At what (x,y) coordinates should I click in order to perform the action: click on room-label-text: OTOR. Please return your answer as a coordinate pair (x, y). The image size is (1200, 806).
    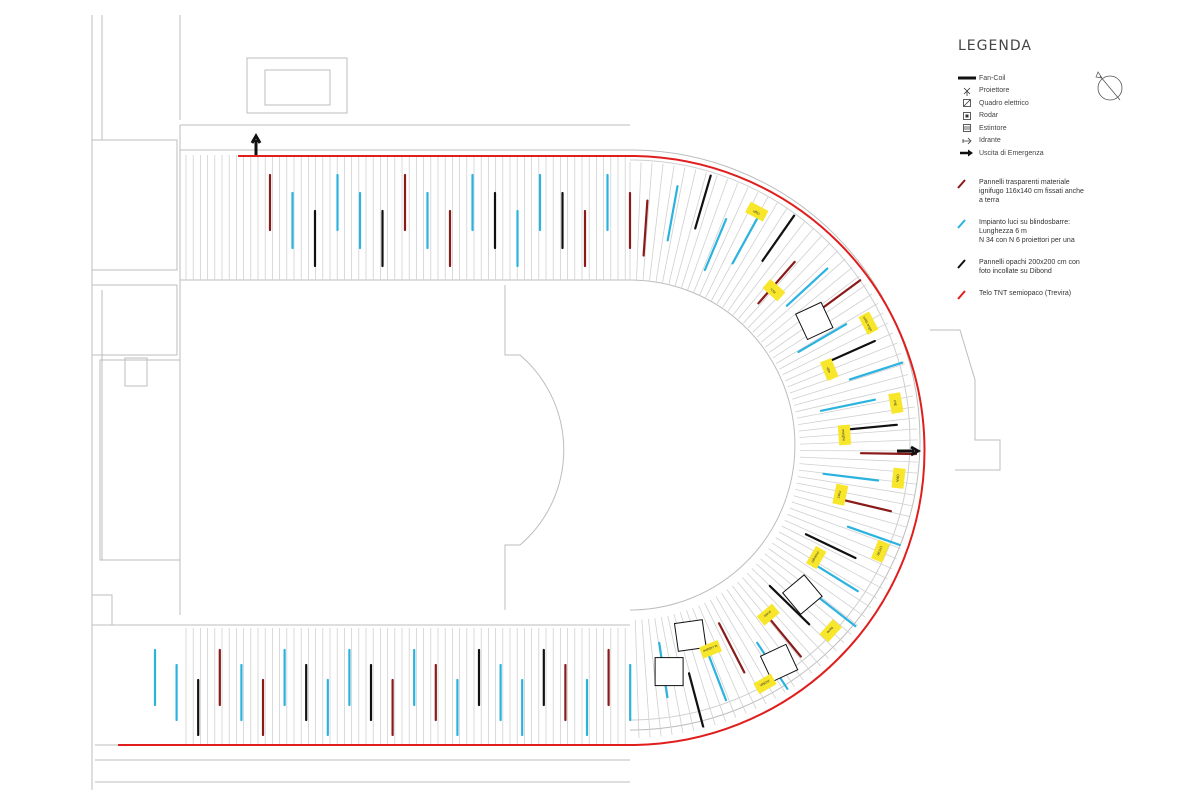
    Looking at the image, I should click on (879, 550).